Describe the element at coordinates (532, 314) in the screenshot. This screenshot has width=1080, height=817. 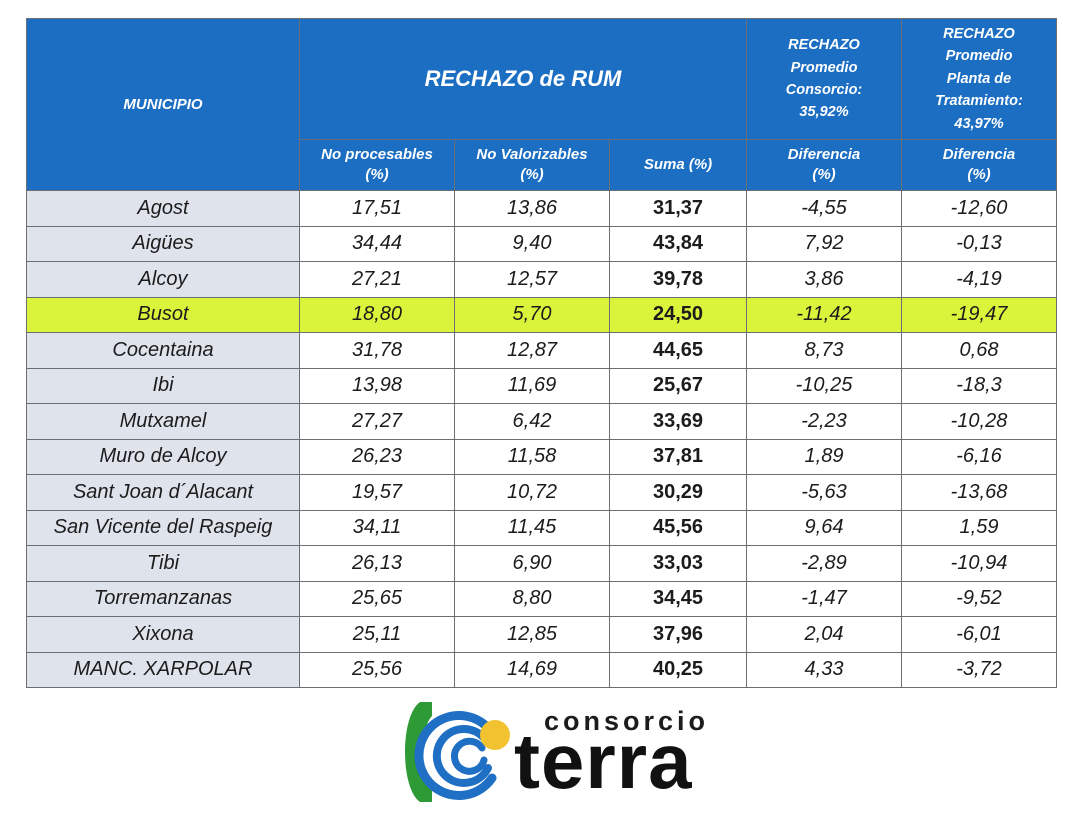
I see `cell-no-valorizables: 5,70` at that location.